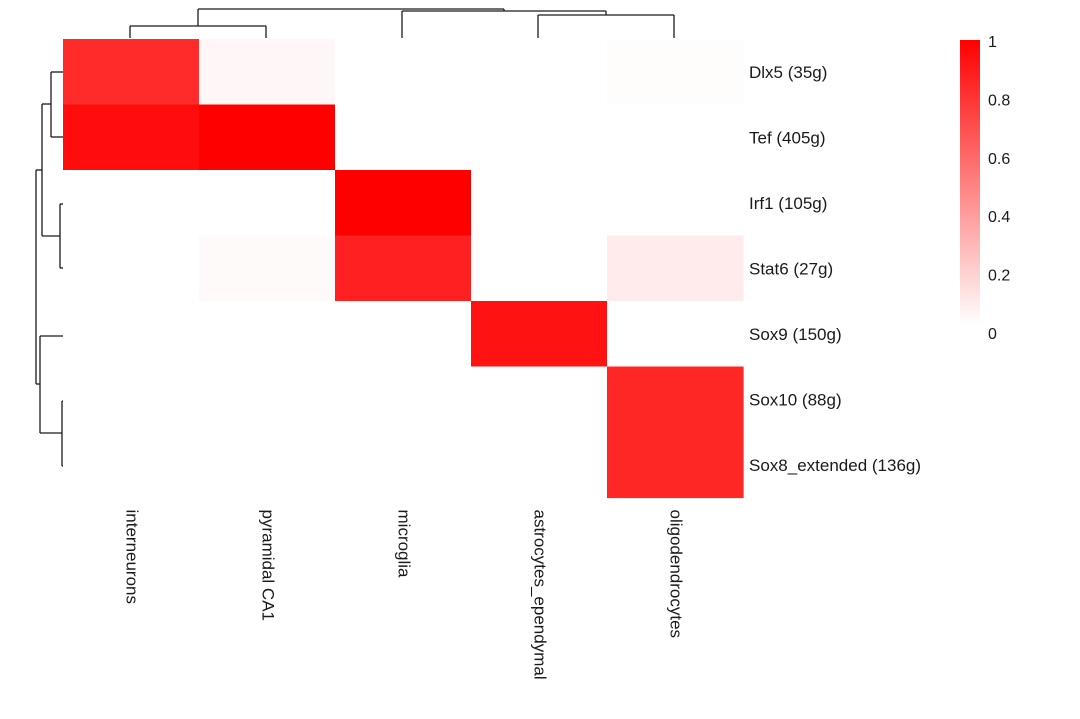  What do you see at coordinates (49, 269) in the screenshot?
I see `row-dendrogram` at bounding box center [49, 269].